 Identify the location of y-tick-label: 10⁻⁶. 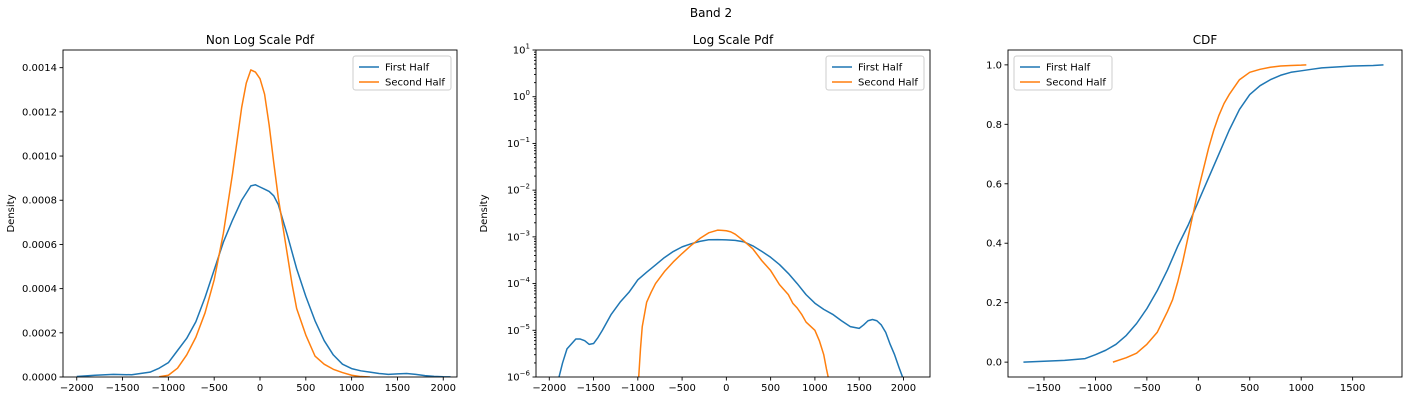
(519, 377).